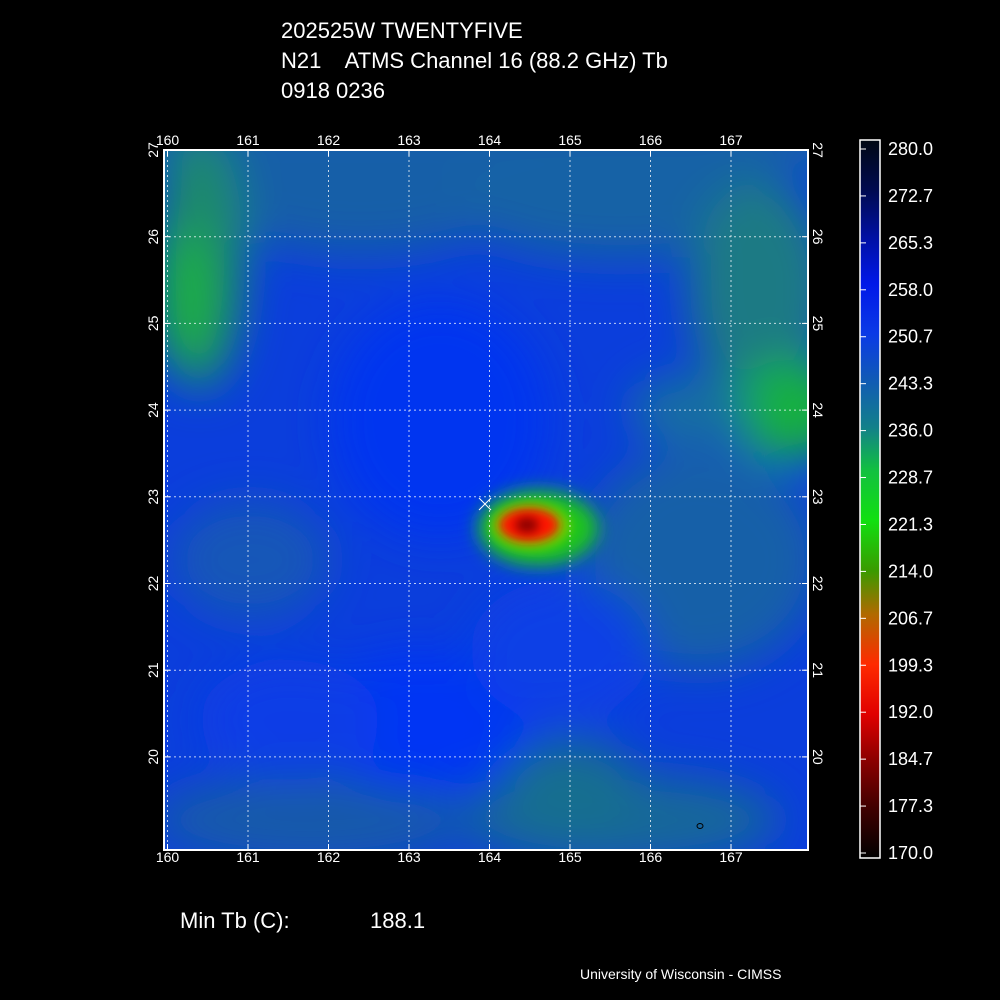 The width and height of the screenshot is (1000, 1000). I want to click on colorbar-tick-label: 265.3, so click(910, 243).